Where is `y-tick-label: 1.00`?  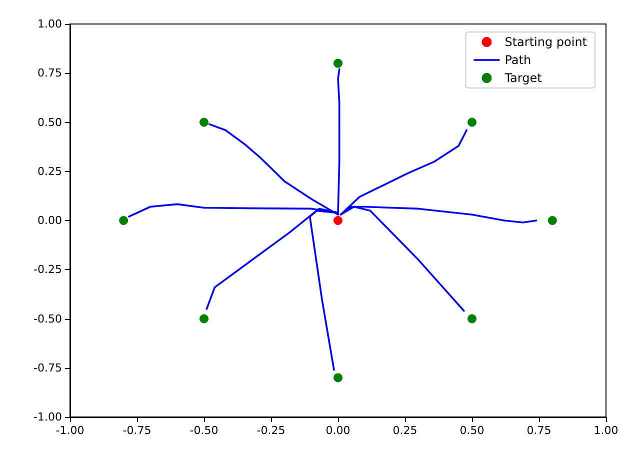 y-tick-label: 1.00 is located at coordinates (50, 24).